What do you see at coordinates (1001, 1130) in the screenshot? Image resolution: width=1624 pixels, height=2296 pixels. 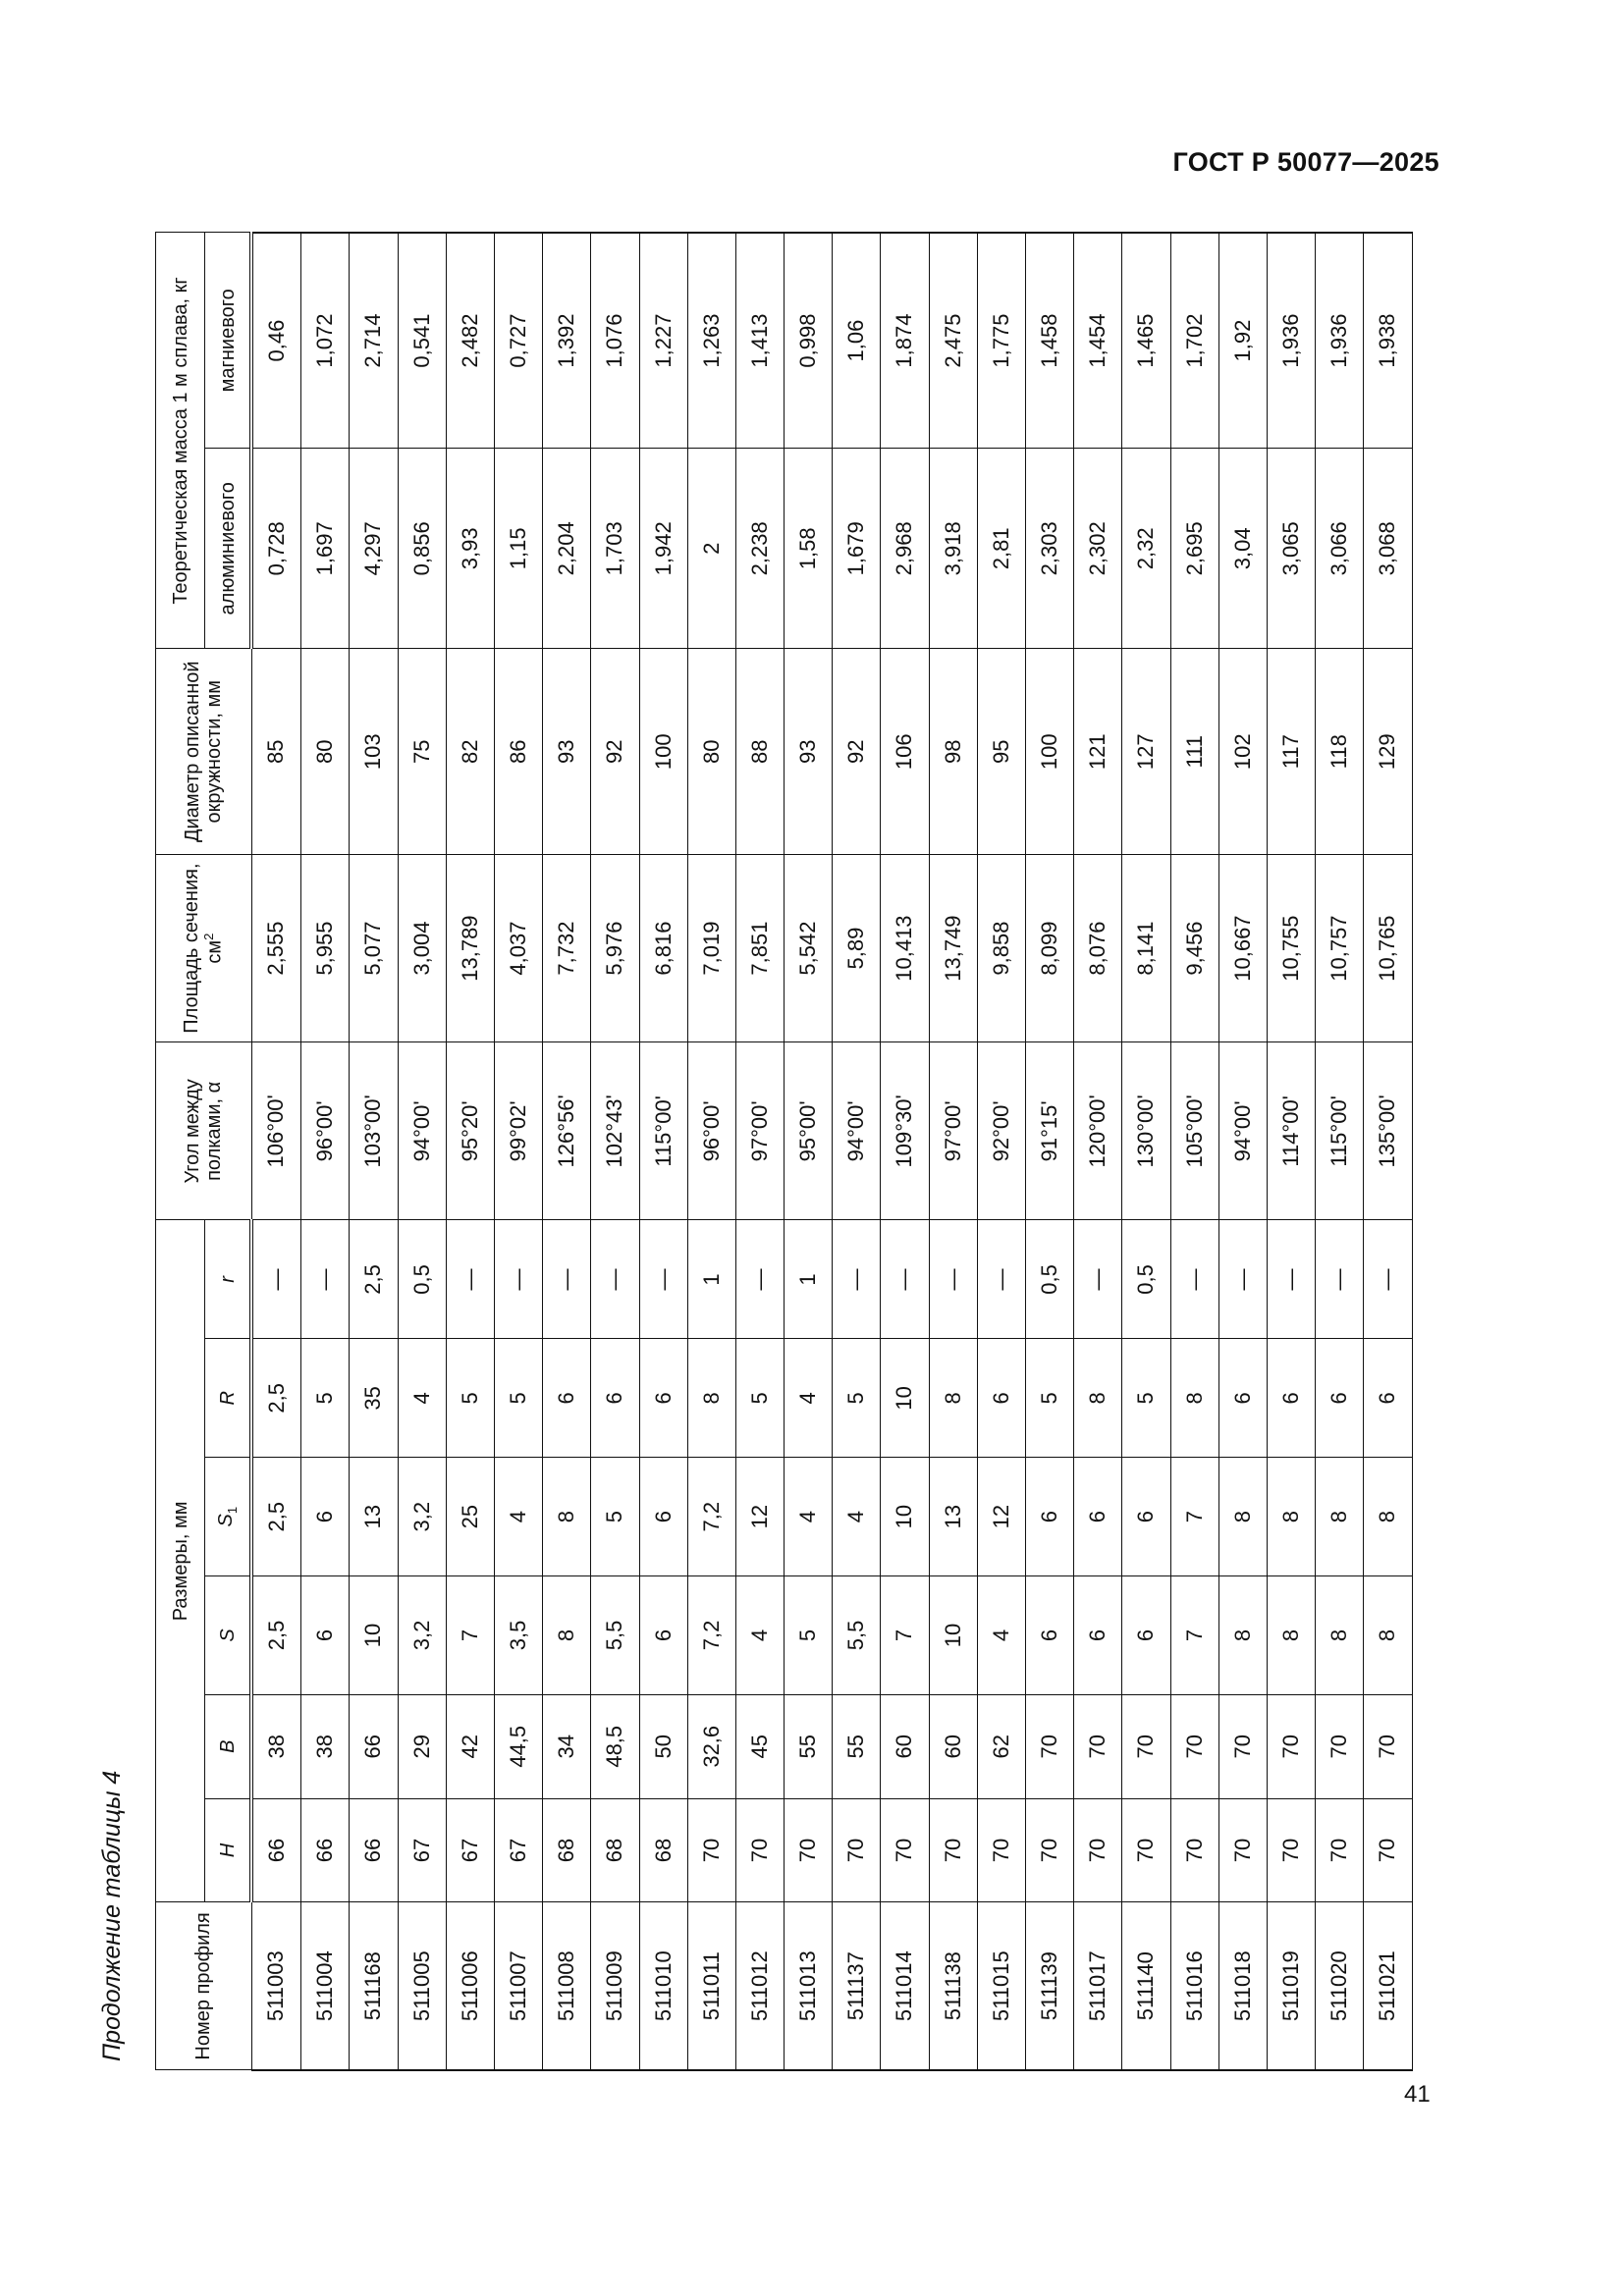 I see `cell-angle: 92°00'` at bounding box center [1001, 1130].